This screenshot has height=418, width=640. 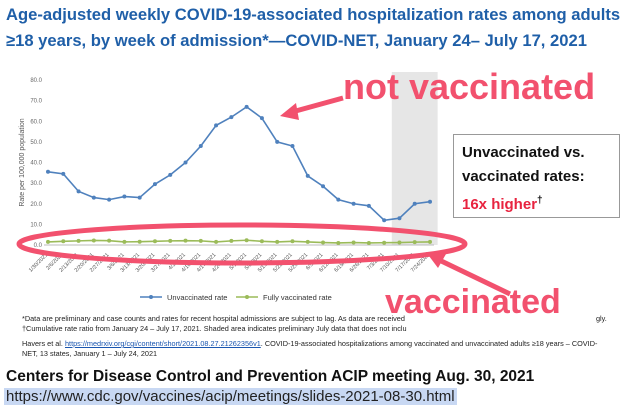 What do you see at coordinates (36, 122) in the screenshot?
I see `y-tick-label: 60.0` at bounding box center [36, 122].